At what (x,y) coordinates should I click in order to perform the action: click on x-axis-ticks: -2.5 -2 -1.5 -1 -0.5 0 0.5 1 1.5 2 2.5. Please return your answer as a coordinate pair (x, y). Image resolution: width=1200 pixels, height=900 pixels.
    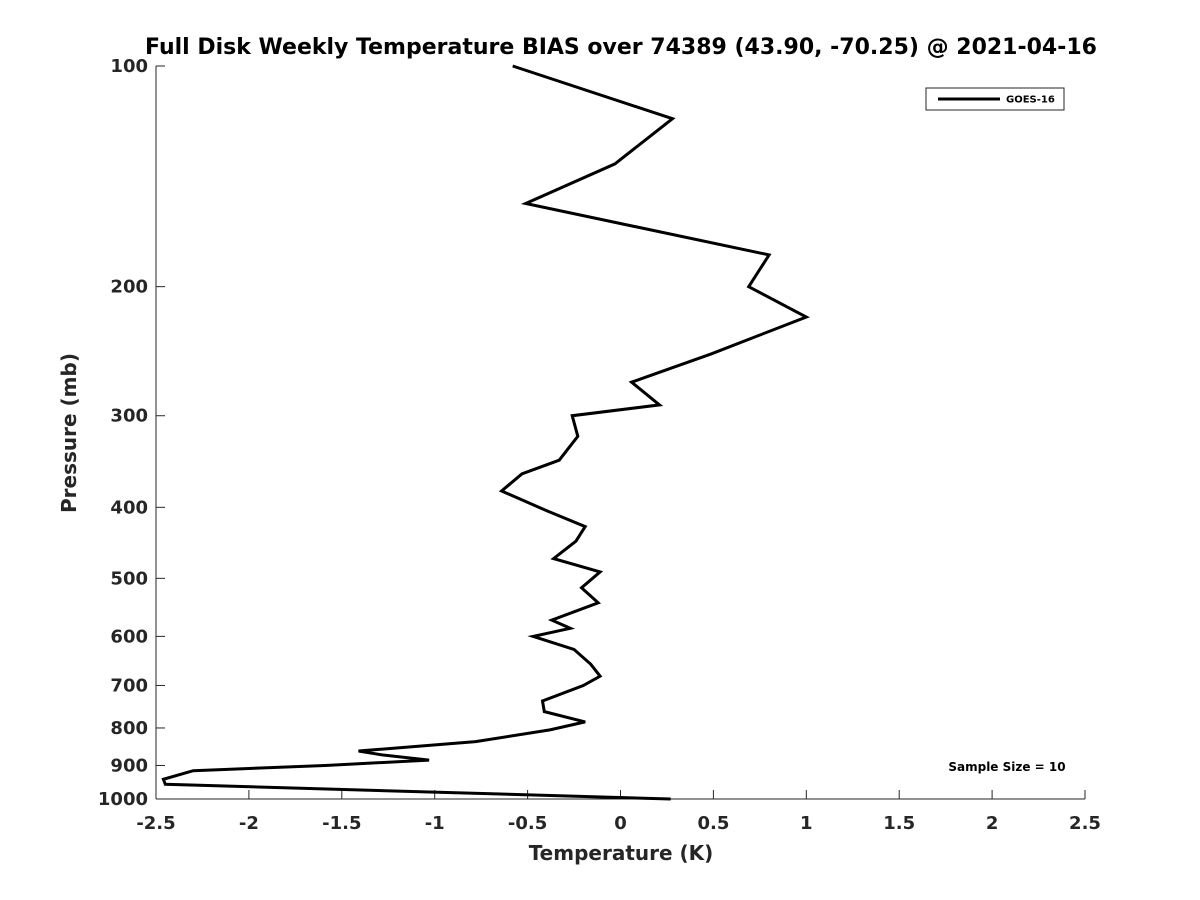
    Looking at the image, I should click on (618, 812).